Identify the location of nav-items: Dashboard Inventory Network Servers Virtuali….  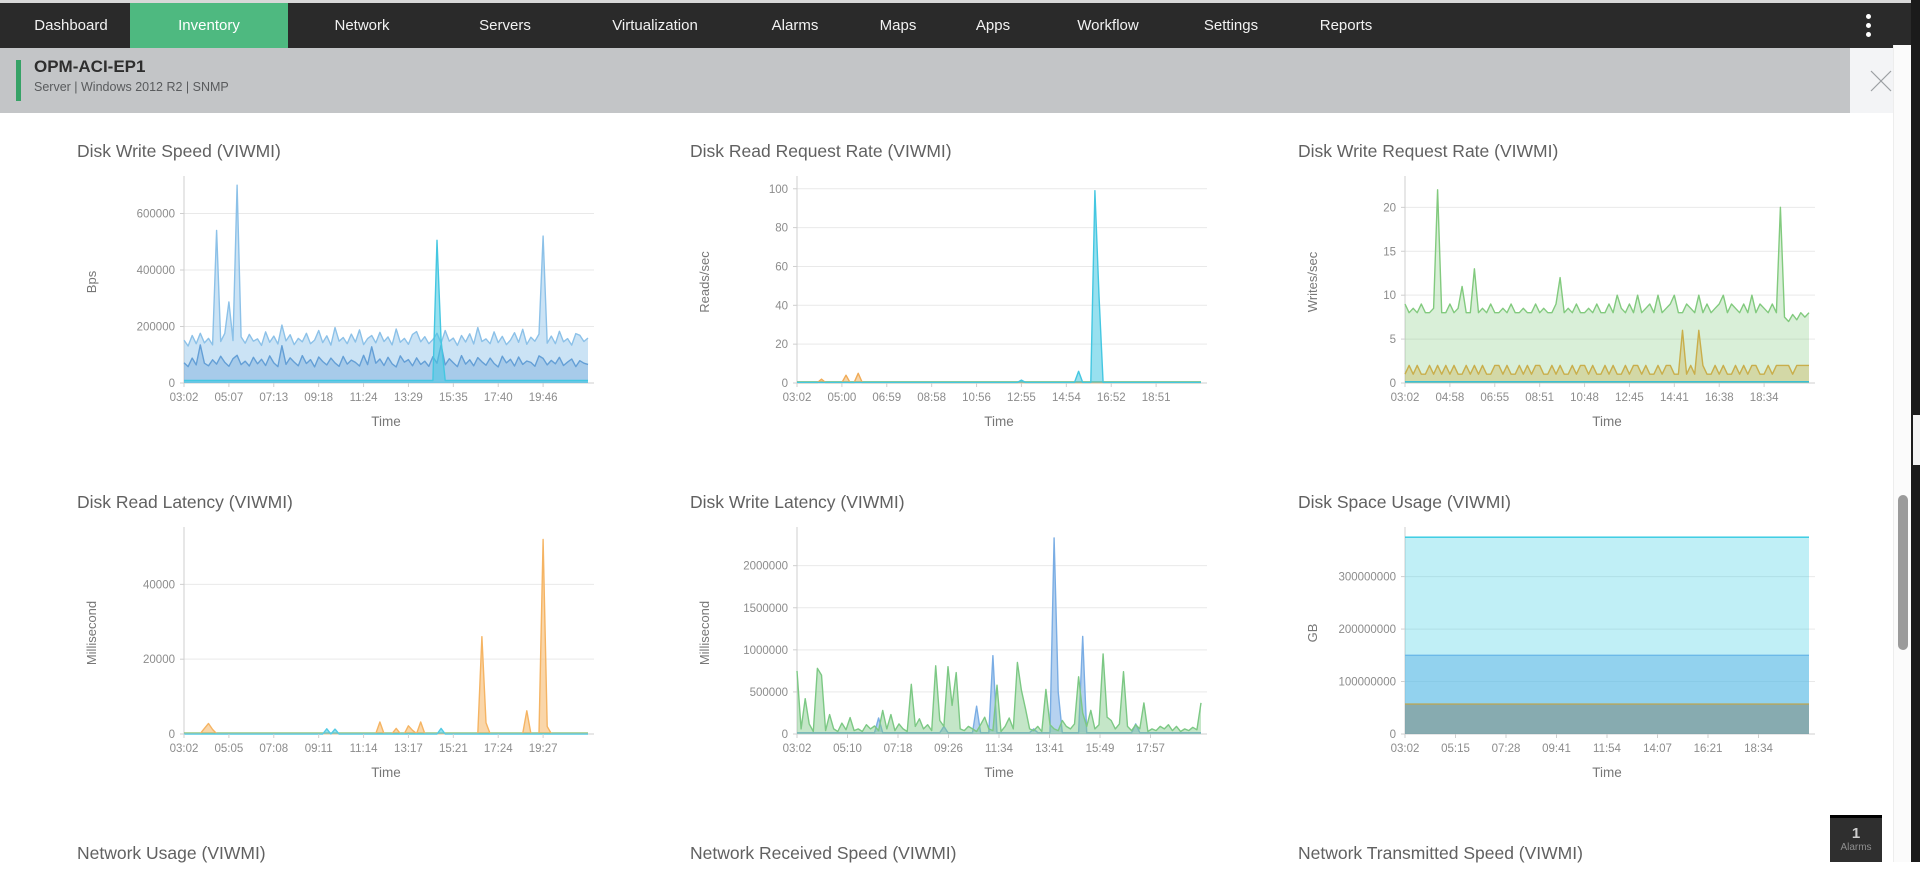
(701, 25).